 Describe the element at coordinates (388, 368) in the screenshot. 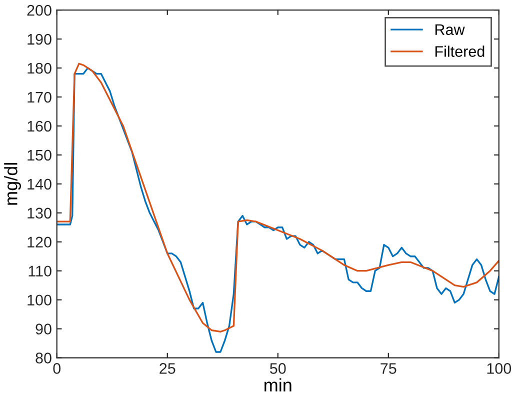

I see `x-tick-label: 75` at that location.